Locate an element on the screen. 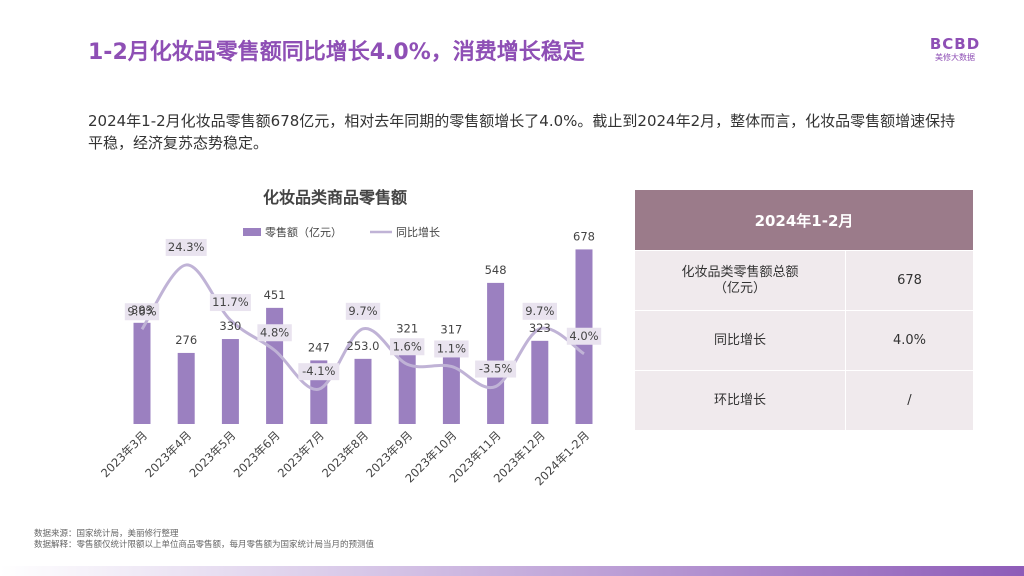 The image size is (1024, 576). x-tick-label-4: 2023年7月 is located at coordinates (301, 454).